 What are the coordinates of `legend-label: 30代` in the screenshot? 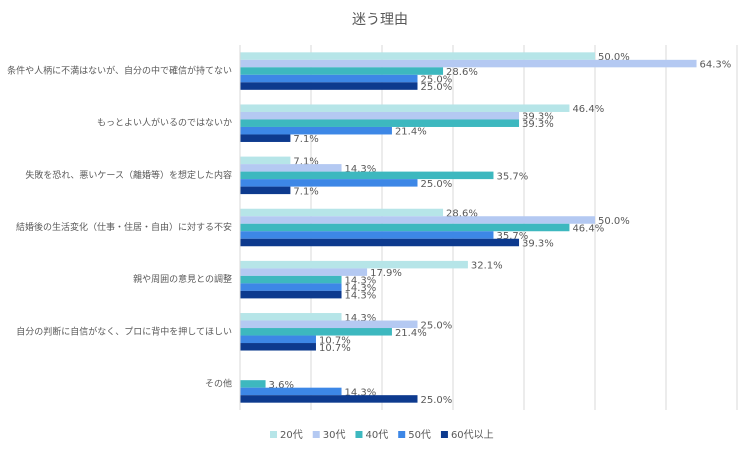 It's located at (334, 435).